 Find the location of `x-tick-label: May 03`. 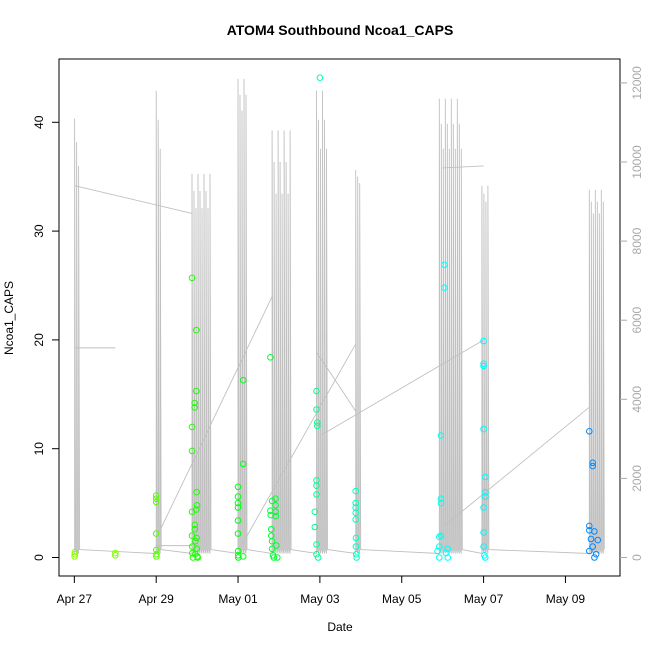

x-tick-label: May 03 is located at coordinates (320, 599).